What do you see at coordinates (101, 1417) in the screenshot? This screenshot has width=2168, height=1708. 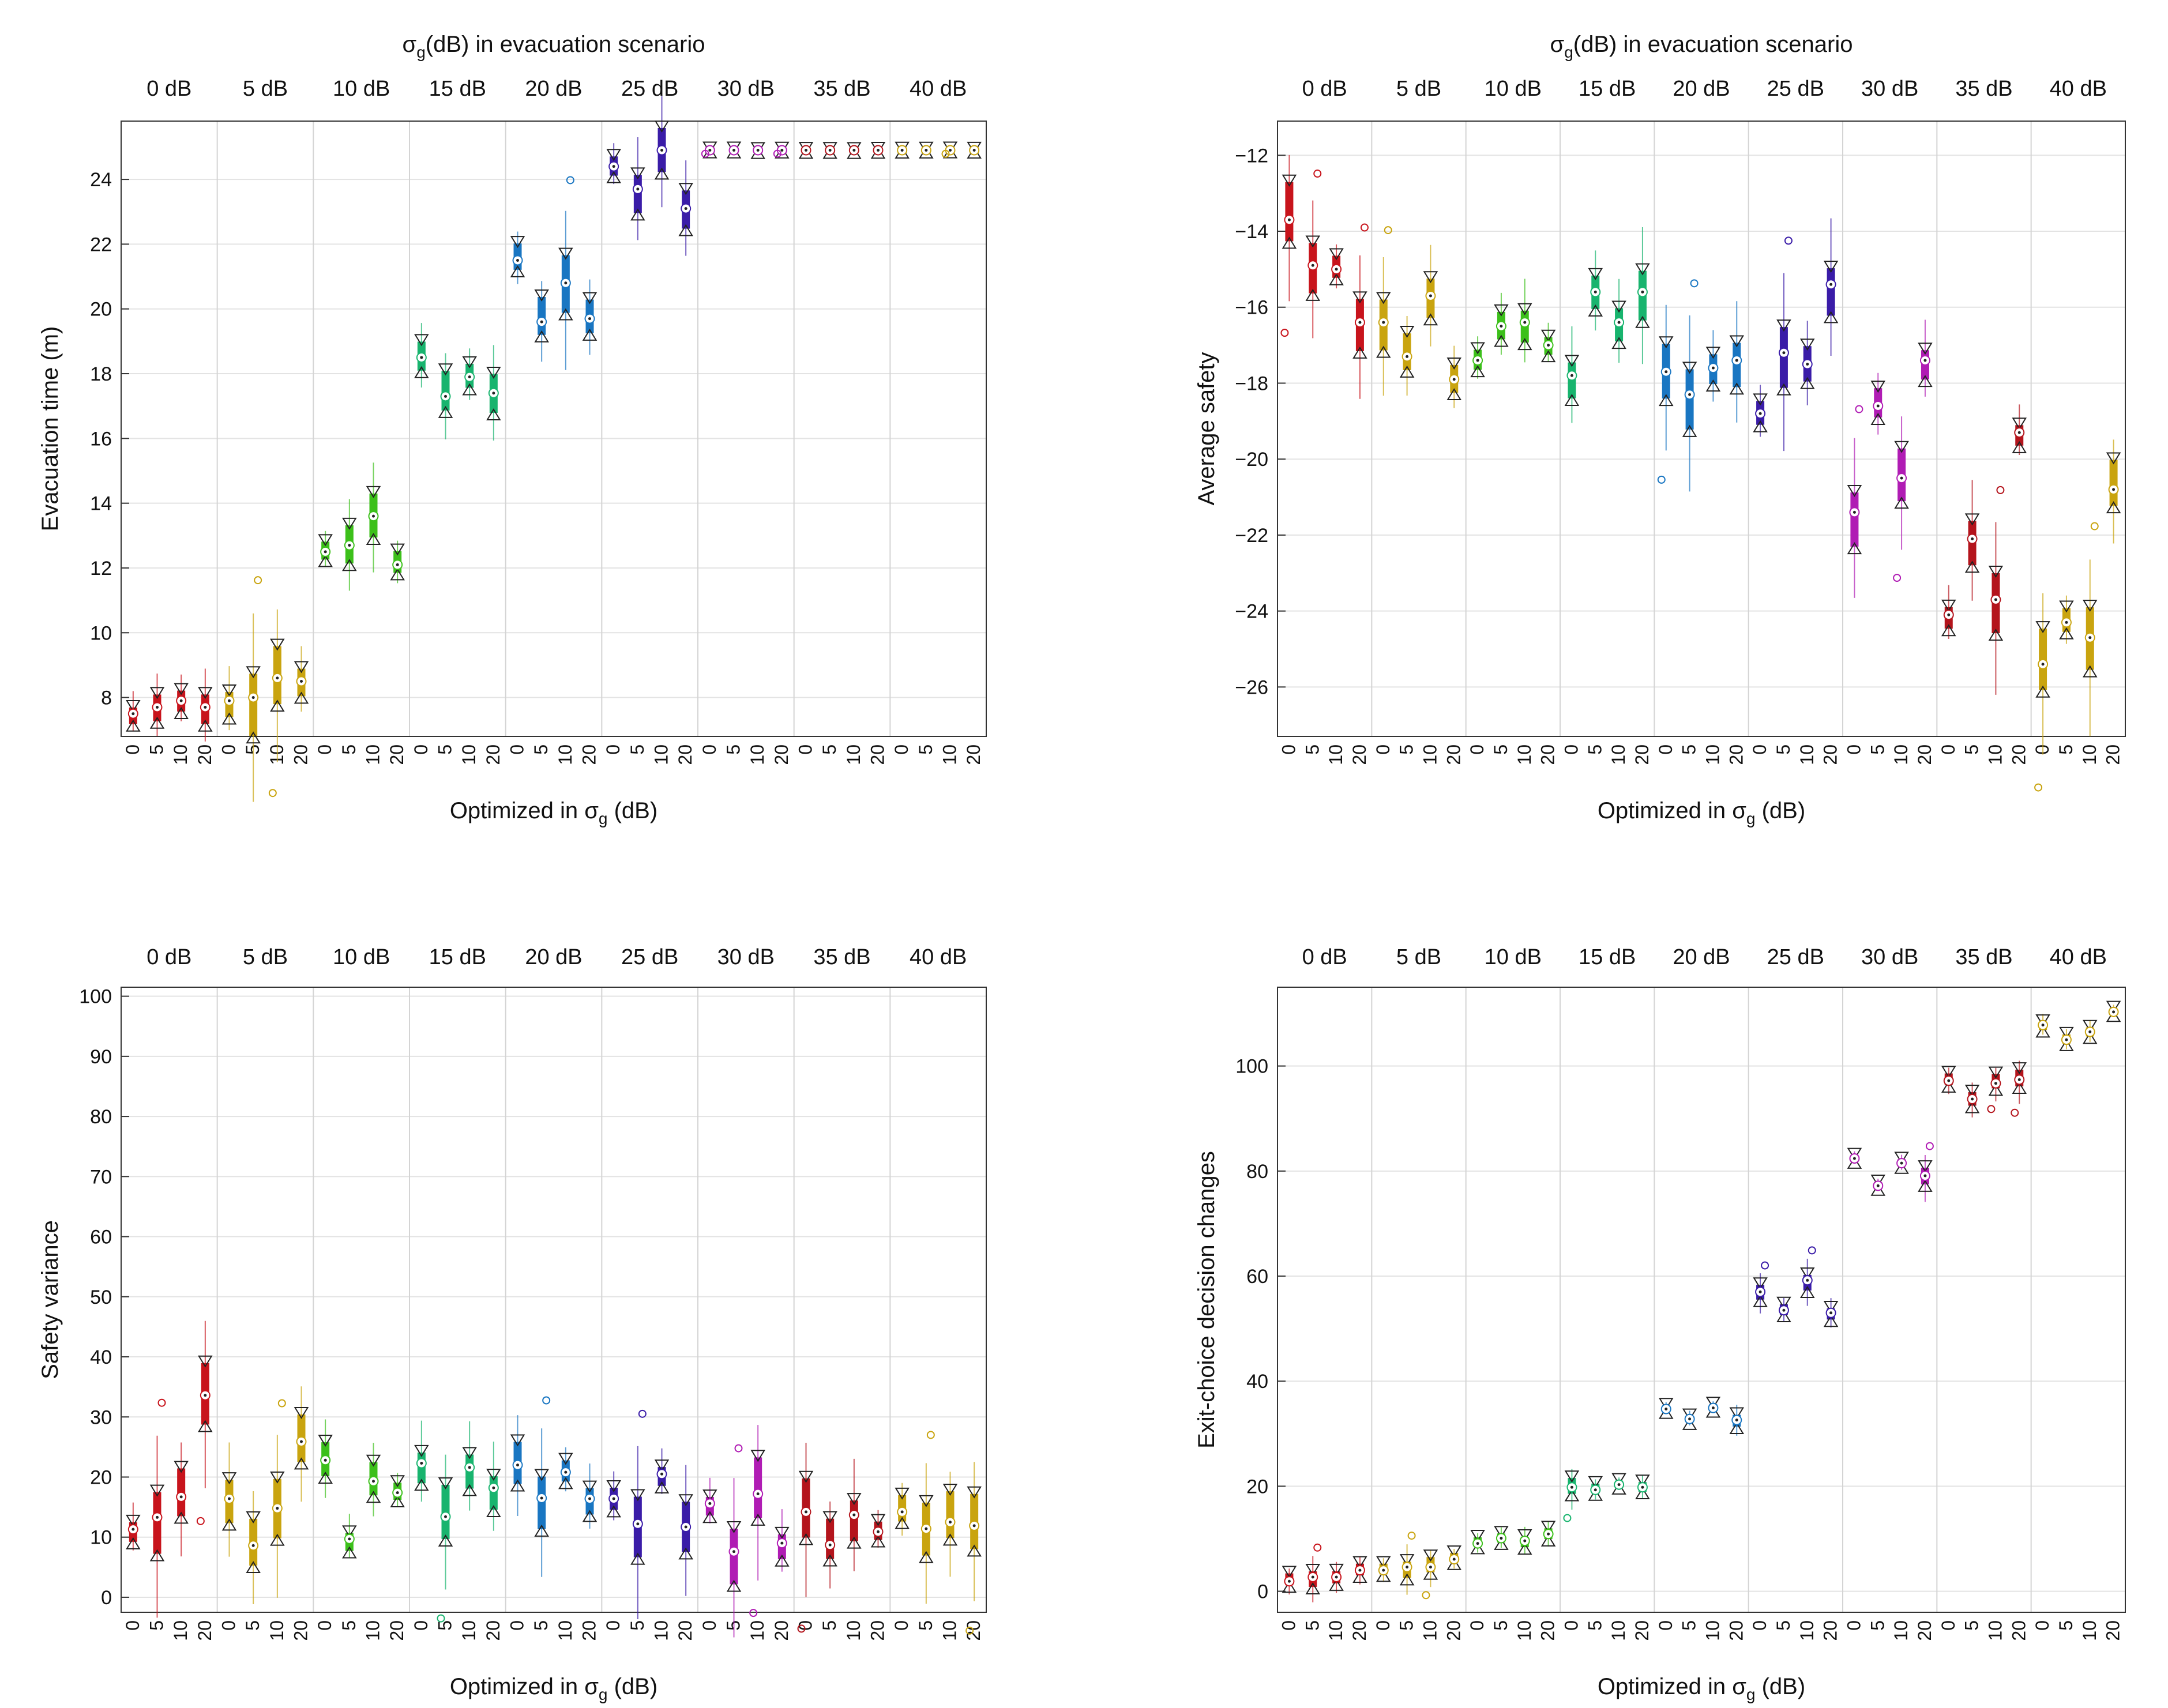 I see `y-tick-label: 30` at bounding box center [101, 1417].